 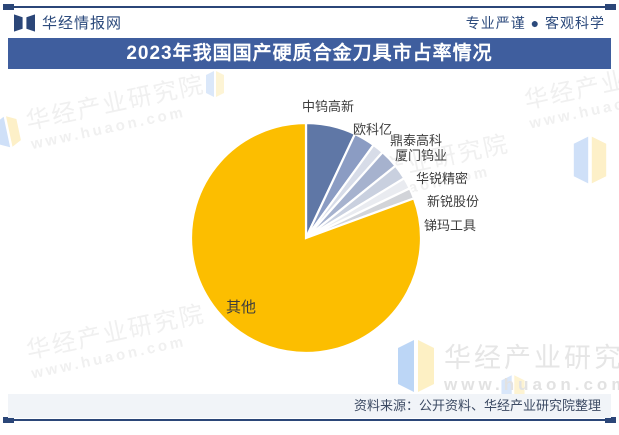 I want to click on chart-title: 2023年我国国产硬质合金刀具市占率情况, so click(x=309, y=53).